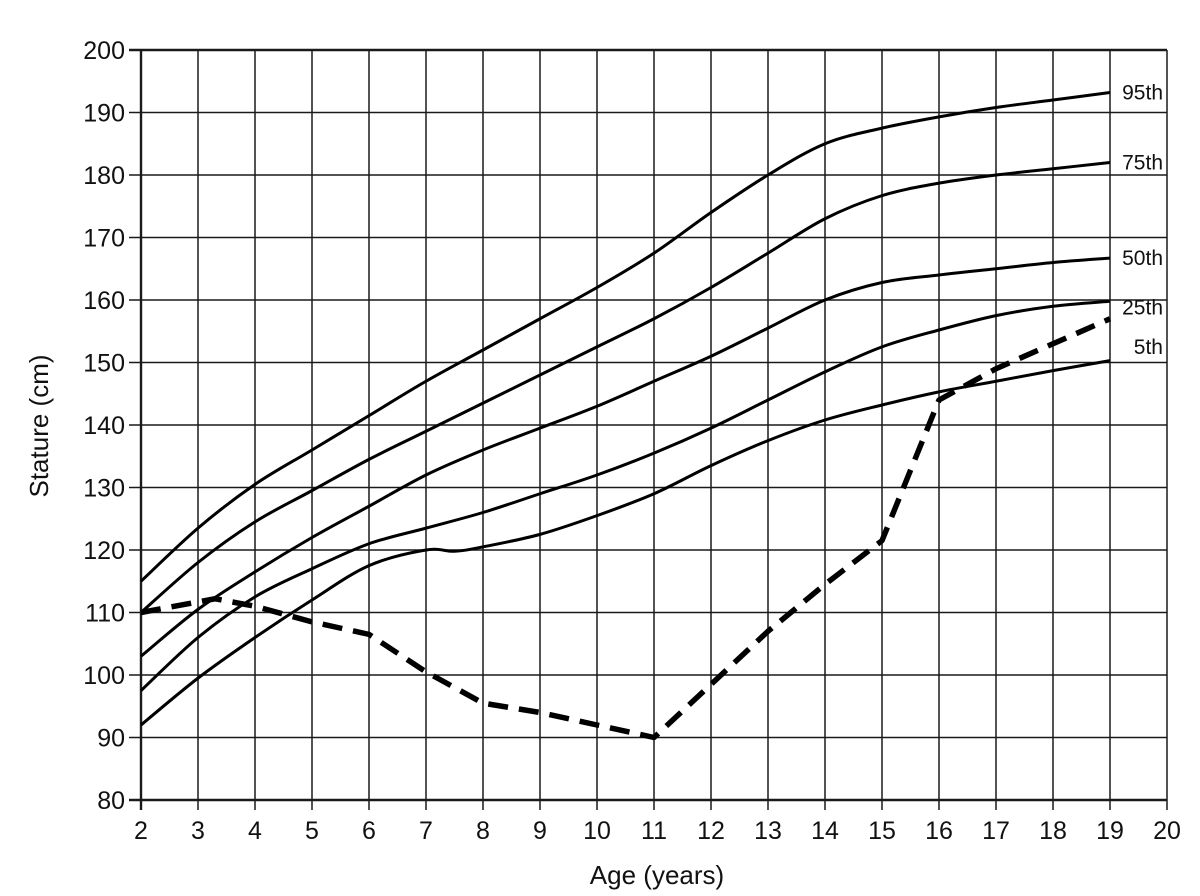 The height and width of the screenshot is (896, 1200). What do you see at coordinates (1142, 258) in the screenshot?
I see `percentile-label: 50th` at bounding box center [1142, 258].